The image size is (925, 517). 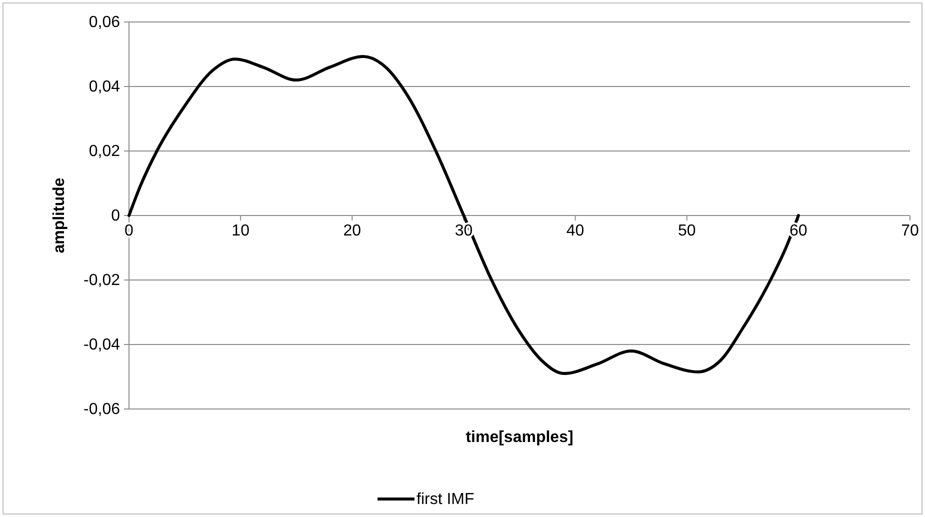 What do you see at coordinates (352, 231) in the screenshot?
I see `x-tick-label: 20` at bounding box center [352, 231].